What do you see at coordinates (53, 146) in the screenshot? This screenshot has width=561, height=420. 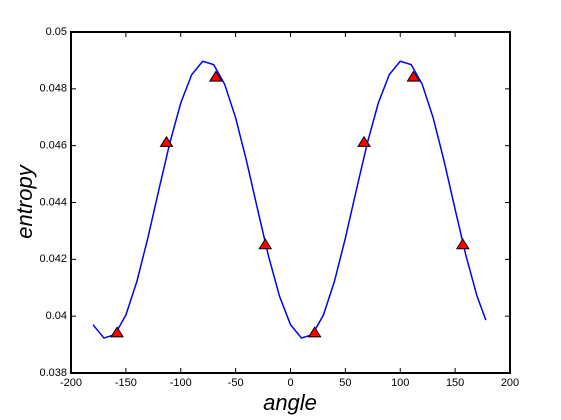 I see `y-tick-label: 0.046` at bounding box center [53, 146].